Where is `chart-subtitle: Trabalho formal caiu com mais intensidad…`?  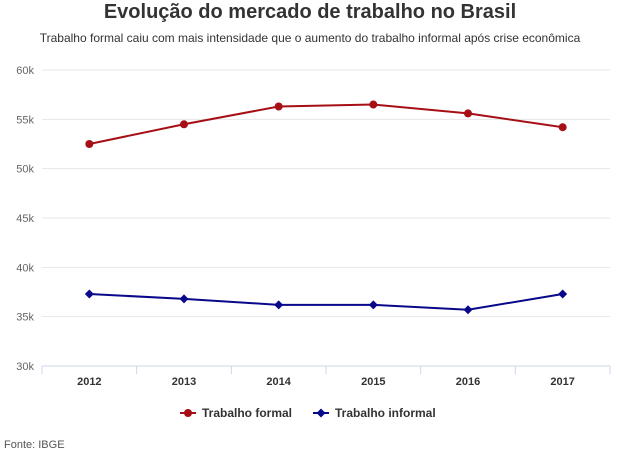 chart-subtitle: Trabalho formal caiu com mais intensidad… is located at coordinates (310, 38).